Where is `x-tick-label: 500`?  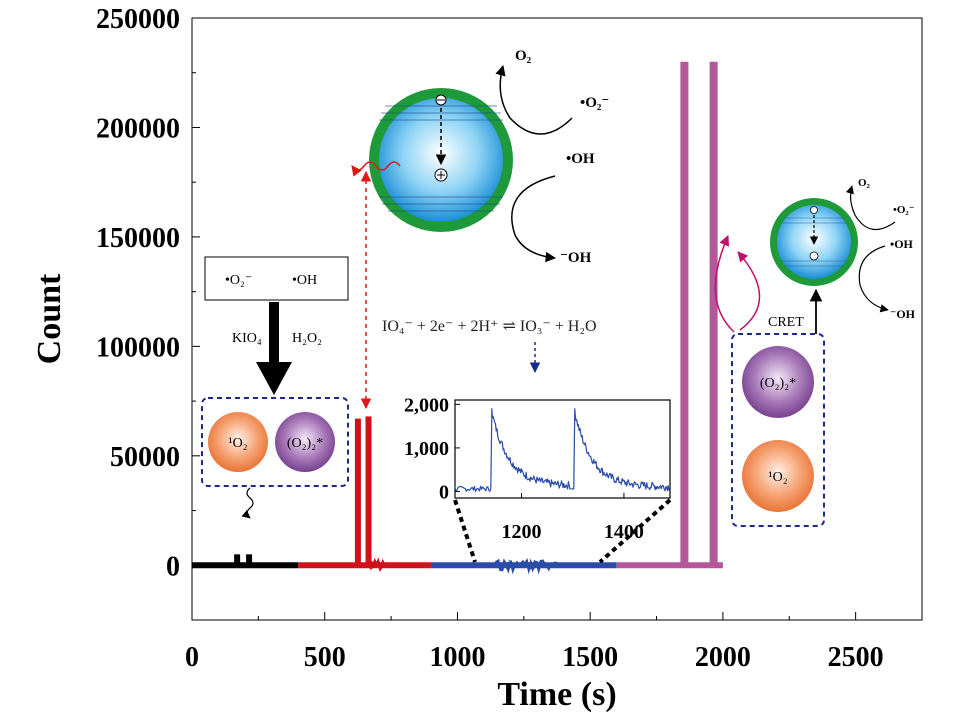 x-tick-label: 500 is located at coordinates (325, 657).